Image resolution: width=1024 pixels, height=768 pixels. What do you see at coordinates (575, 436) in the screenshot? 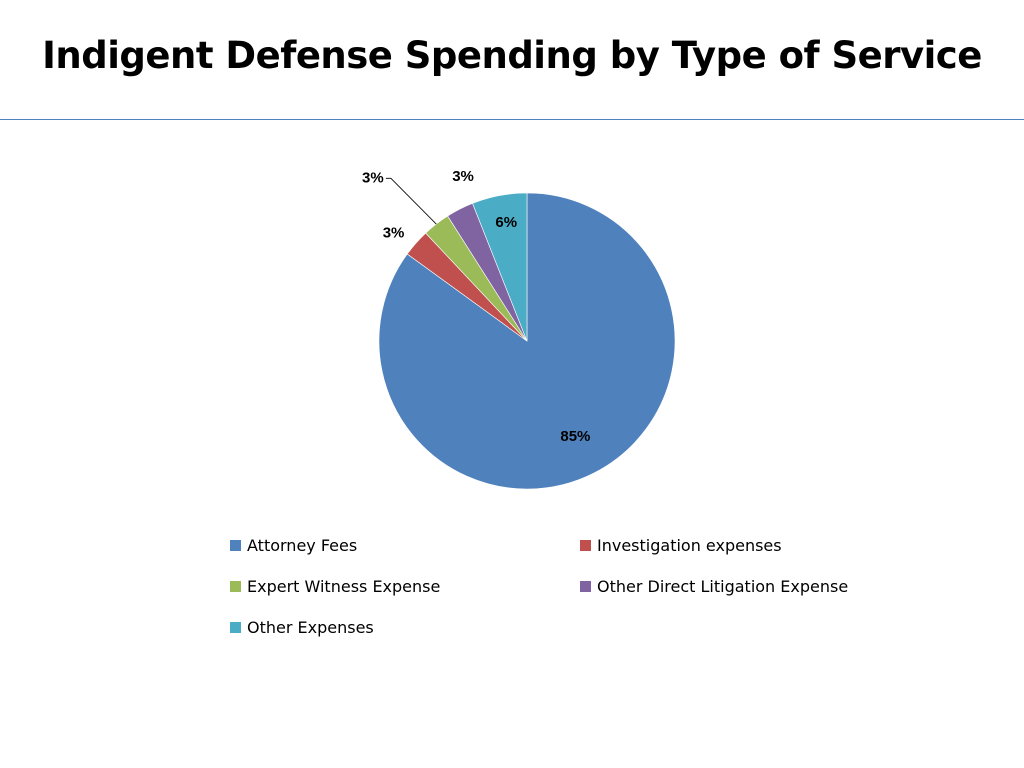
I see `data-label-attorney-fees: 85%` at bounding box center [575, 436].